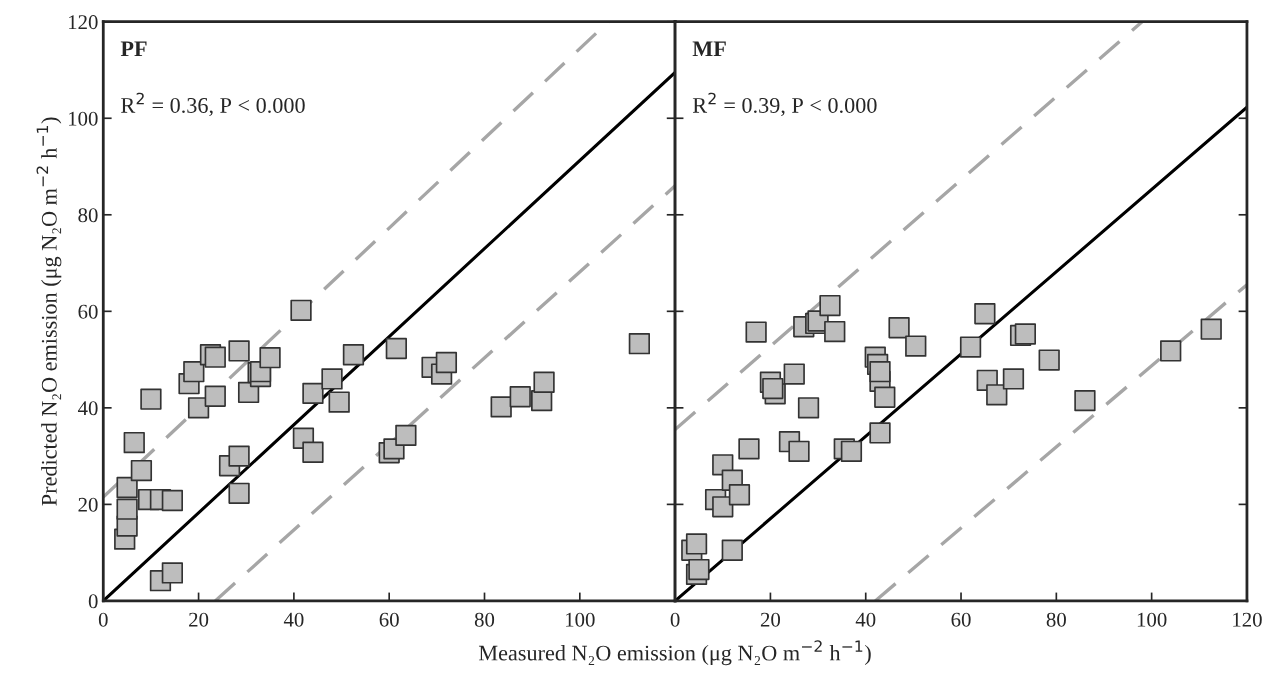 This screenshot has width=1275, height=679. I want to click on y-tick-label: 120, so click(83, 22).